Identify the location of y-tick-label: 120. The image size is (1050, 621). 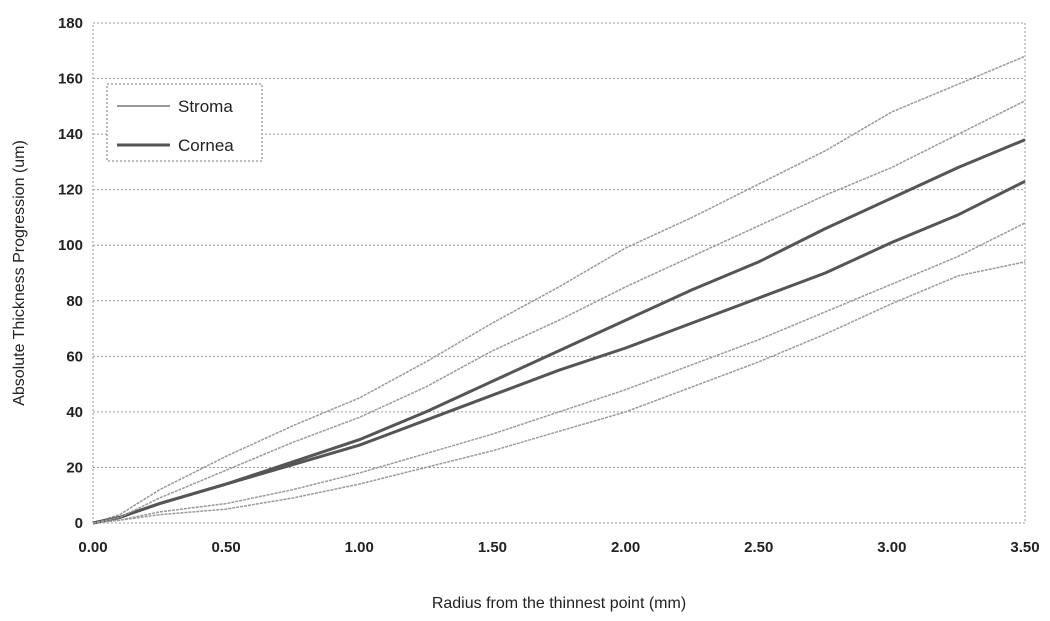
(70, 190).